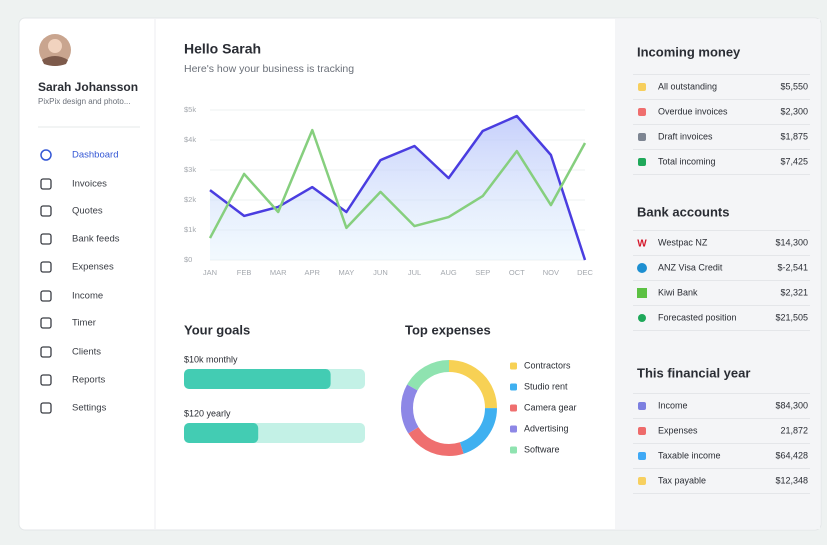 The width and height of the screenshot is (827, 545). What do you see at coordinates (211, 359) in the screenshot?
I see `goal-label: $10k monthly` at bounding box center [211, 359].